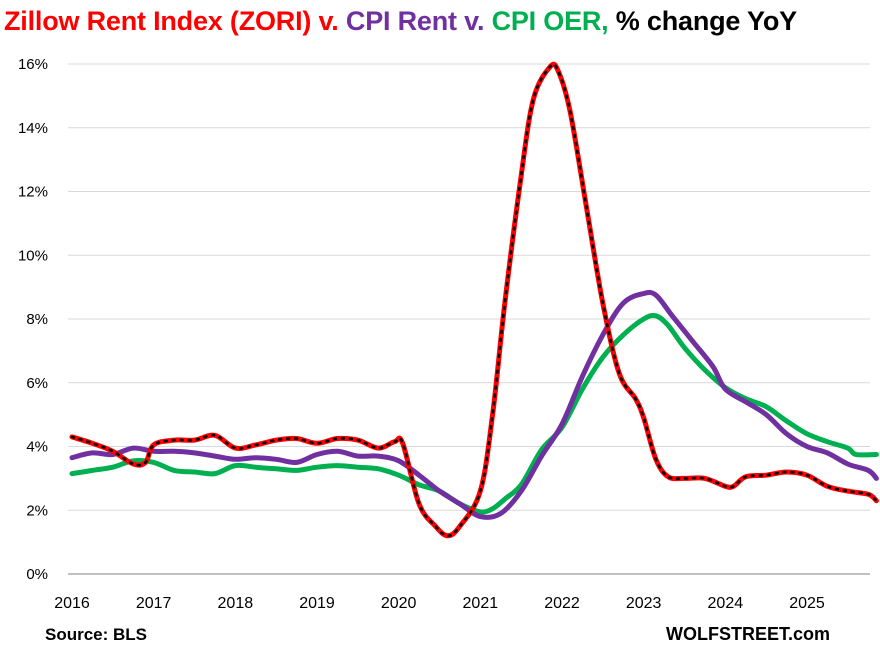 This screenshot has width=880, height=652. I want to click on y-tick-label: 8%, so click(37, 319).